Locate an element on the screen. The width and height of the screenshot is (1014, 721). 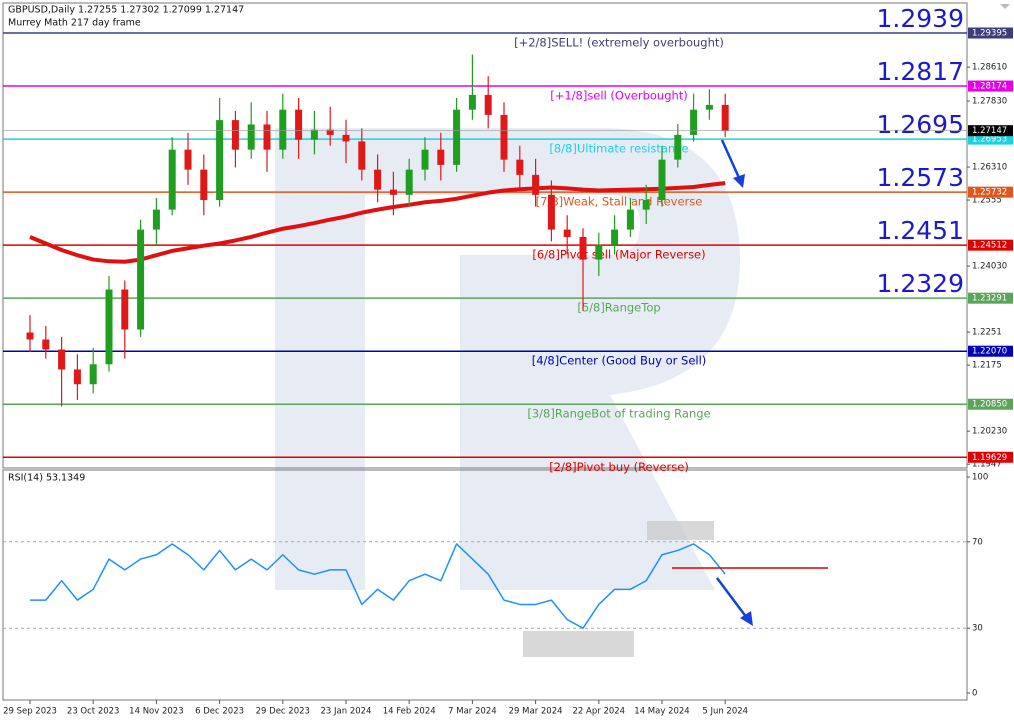
y-tick-label: 1.28610 is located at coordinates (989, 68).